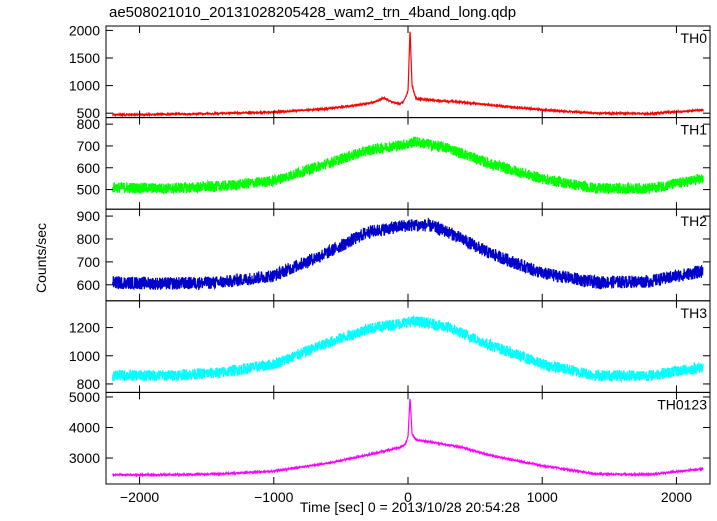  Describe the element at coordinates (408, 438) in the screenshot. I see `series-line-th0123` at that location.